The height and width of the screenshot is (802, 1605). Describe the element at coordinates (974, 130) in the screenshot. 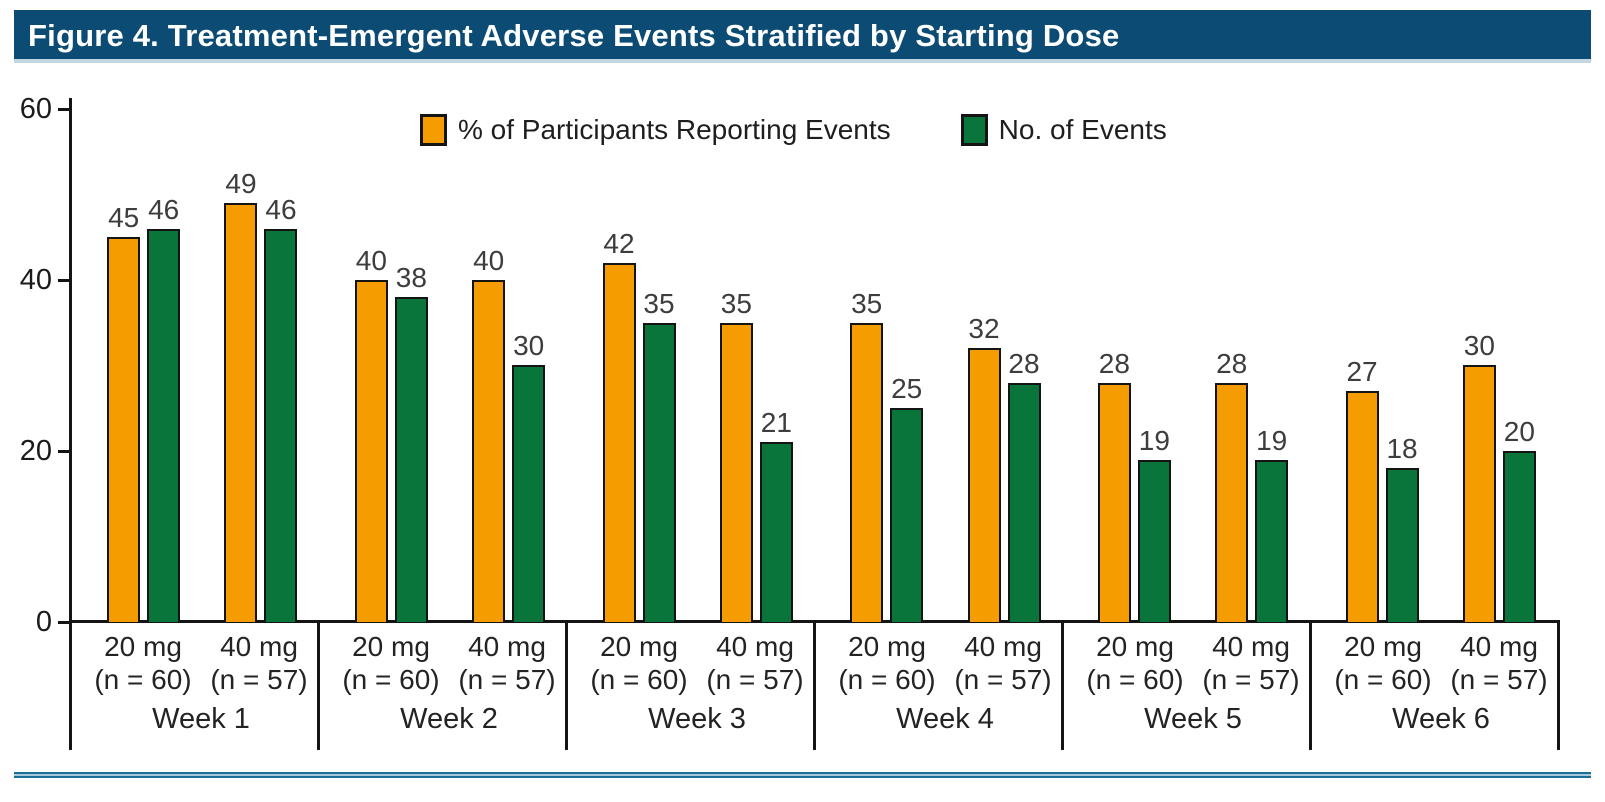

I see `legend-swatch-events` at that location.